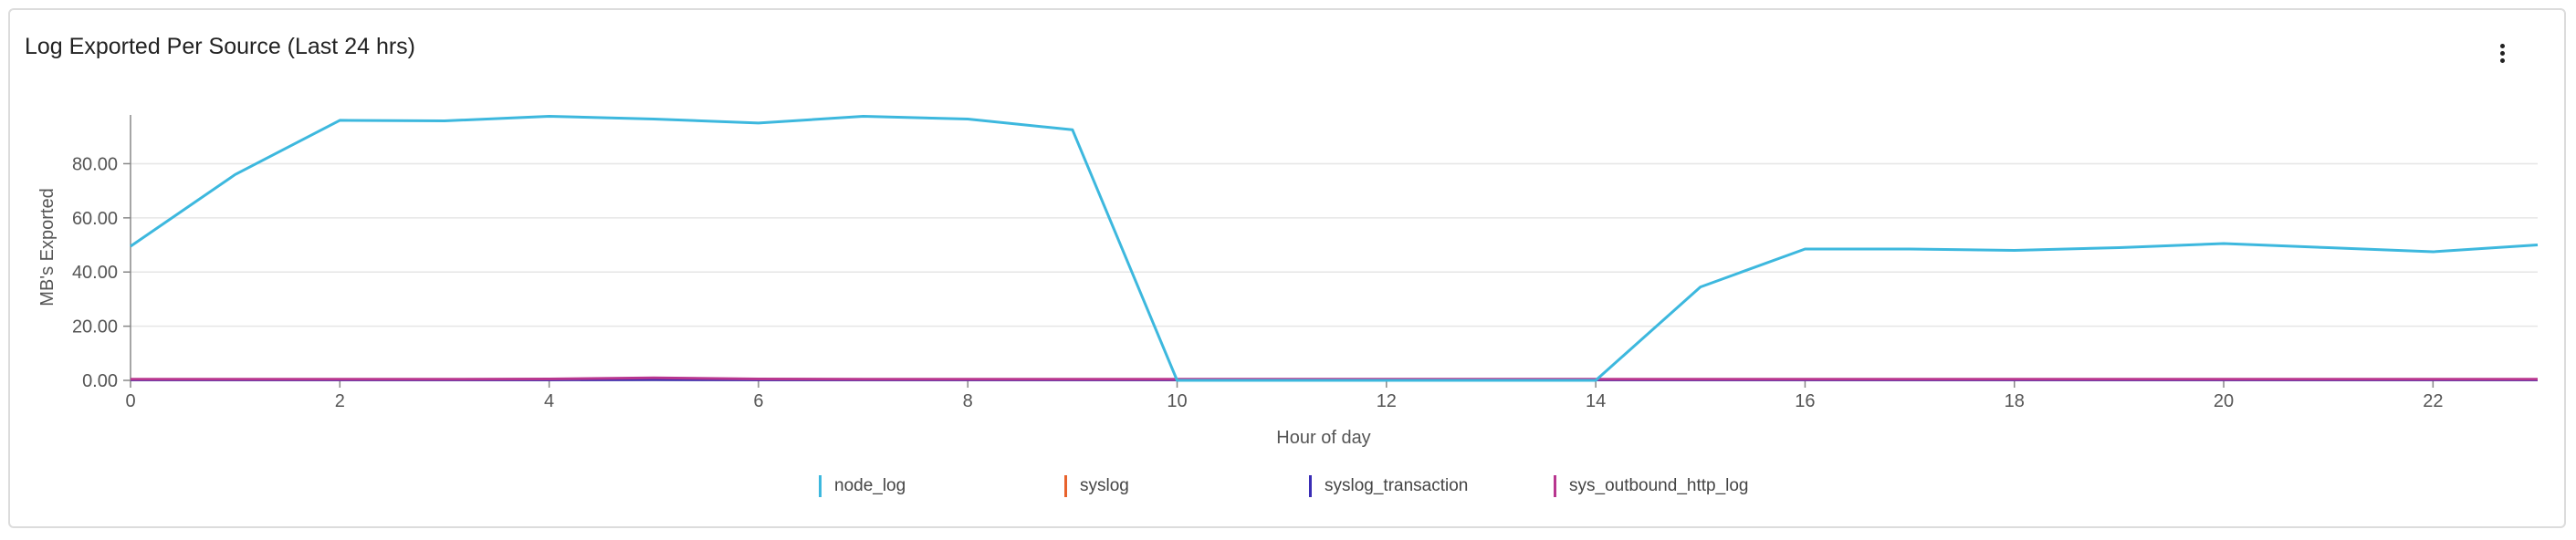  I want to click on y-tick-label: 20.00, so click(95, 328).